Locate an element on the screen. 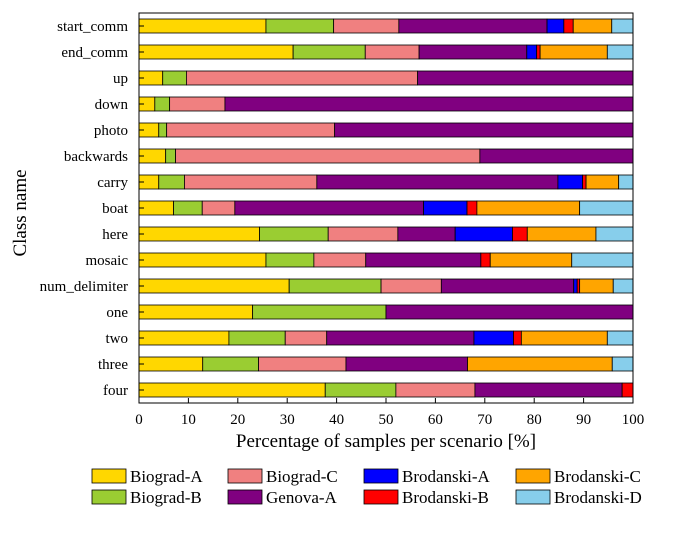 The height and width of the screenshot is (538, 677). legend-label-genova-a: Genova-A is located at coordinates (302, 497).